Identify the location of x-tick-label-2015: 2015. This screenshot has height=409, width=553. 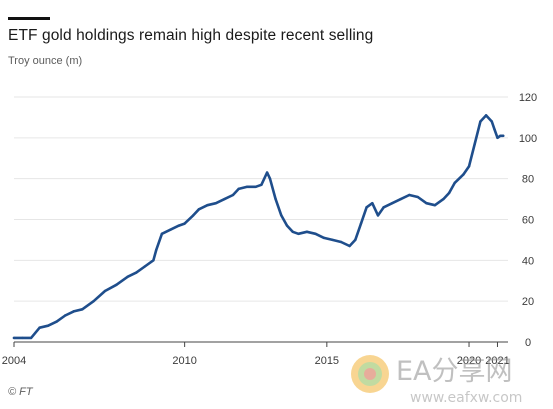
(327, 361).